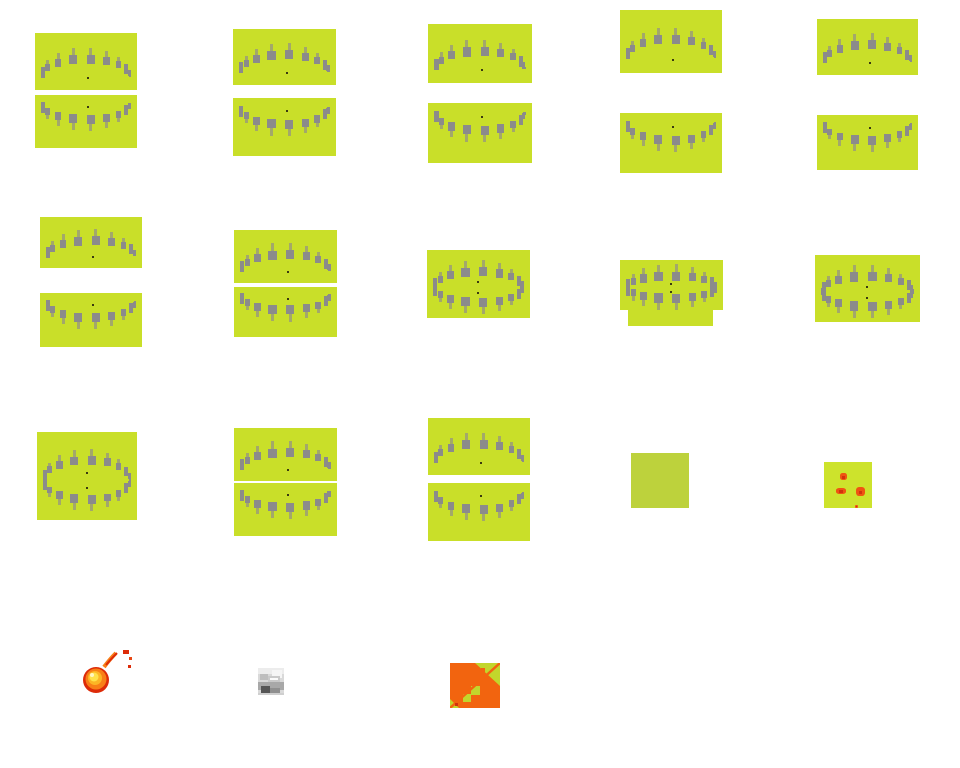 The height and width of the screenshot is (768, 960). I want to click on mouth-lower-1b, so click(86, 121).